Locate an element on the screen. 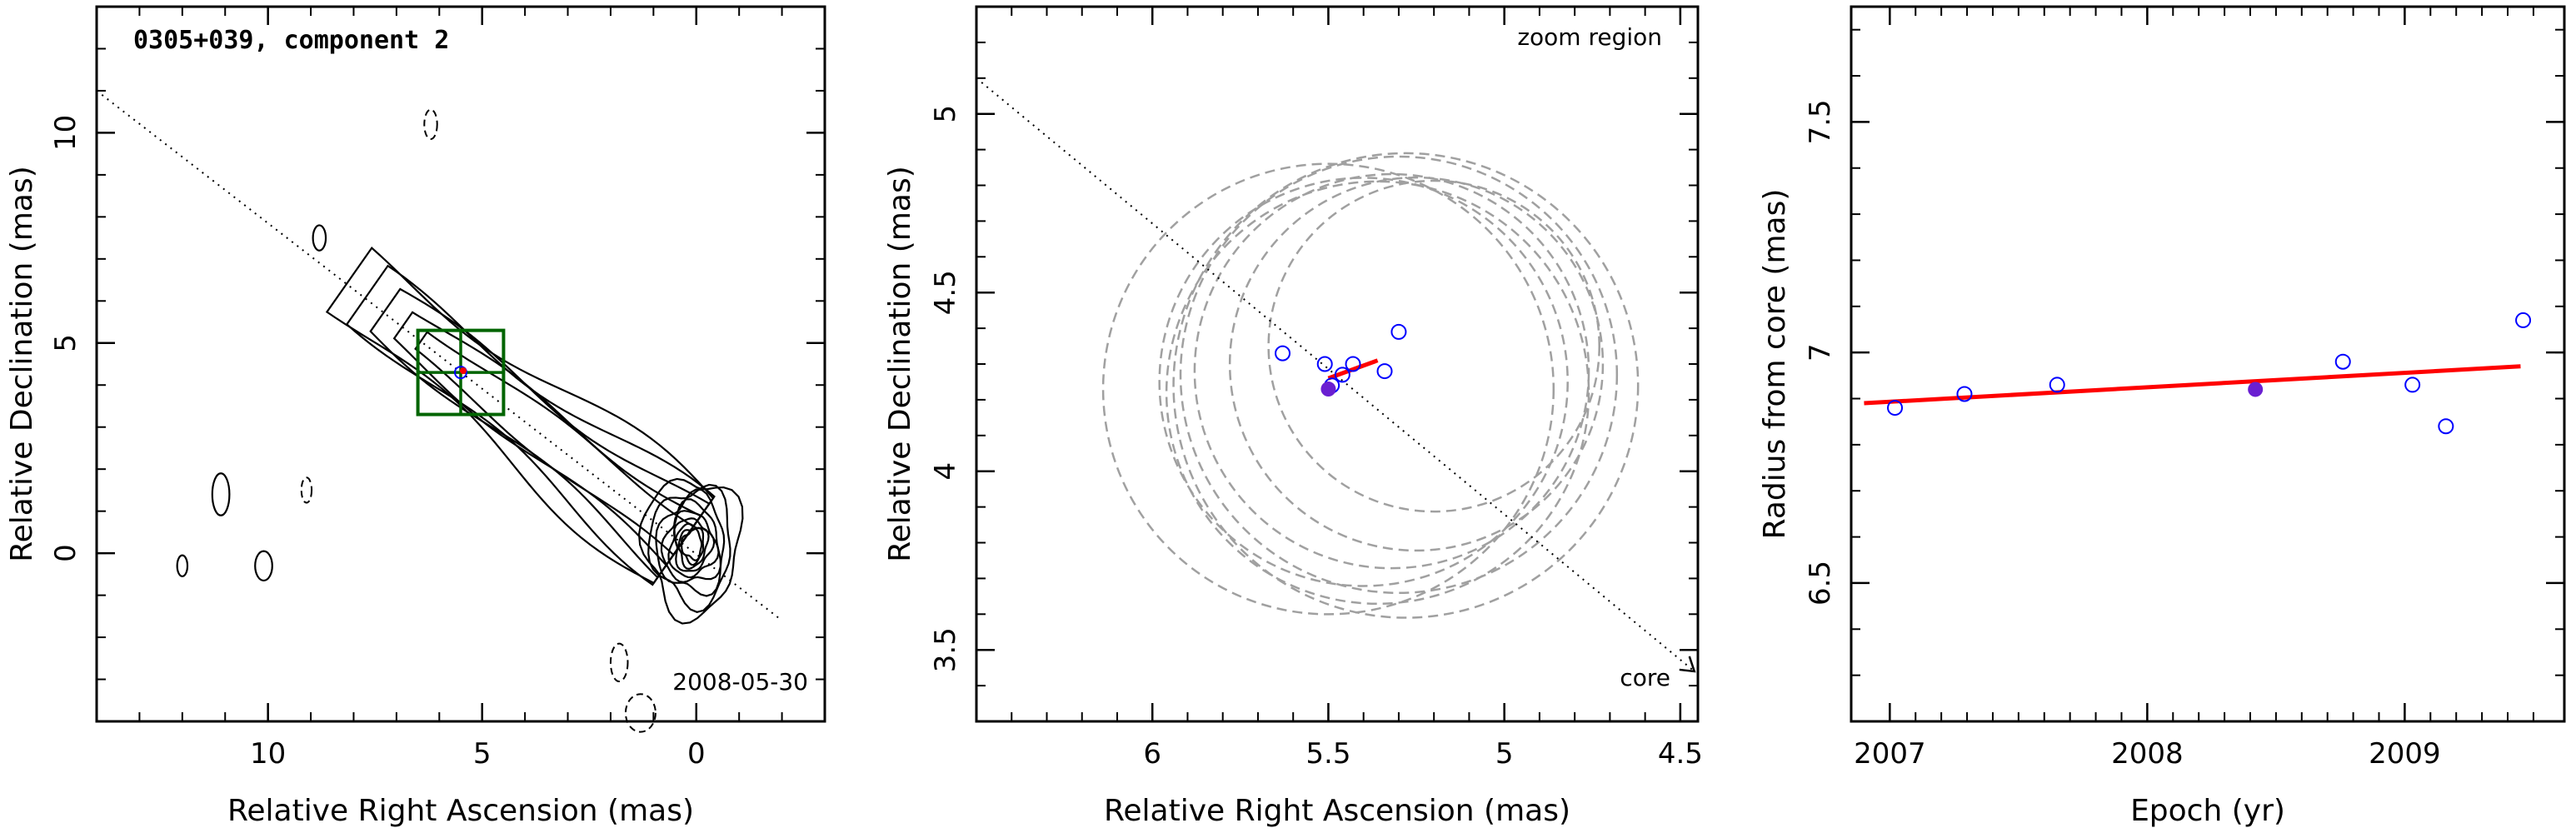  zoom-region-y-tick-label: 5 is located at coordinates (945, 114).